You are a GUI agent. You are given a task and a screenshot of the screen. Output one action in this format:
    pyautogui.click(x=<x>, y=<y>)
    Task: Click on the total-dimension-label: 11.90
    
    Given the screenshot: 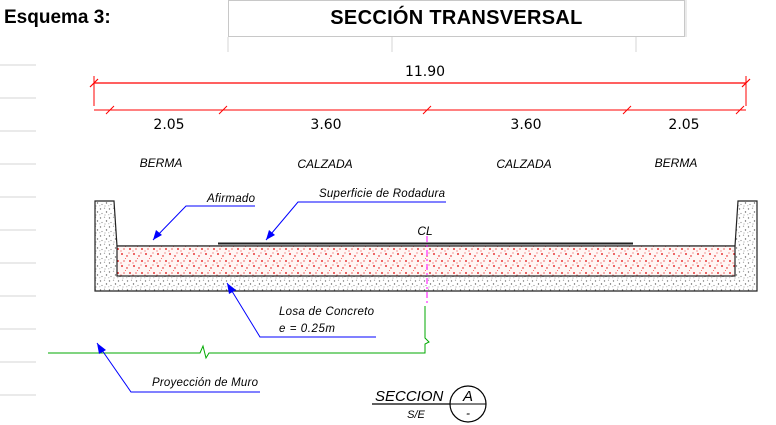 What is the action you would take?
    pyautogui.click(x=425, y=72)
    